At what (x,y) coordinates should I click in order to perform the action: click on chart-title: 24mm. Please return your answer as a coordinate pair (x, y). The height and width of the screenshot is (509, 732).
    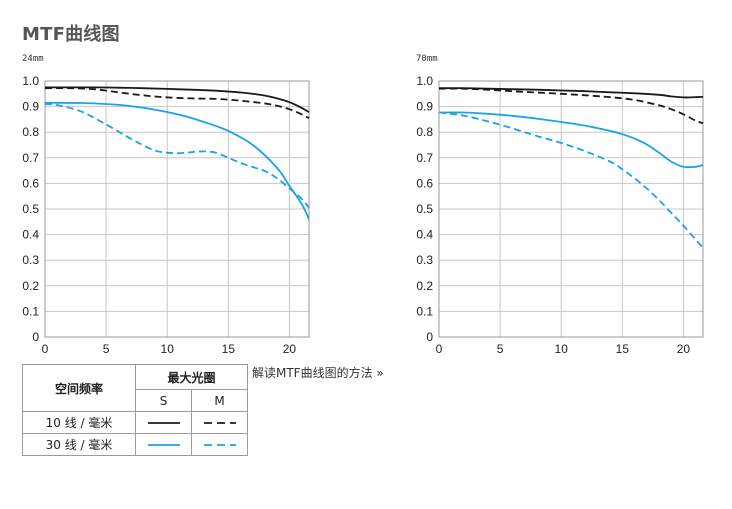
    Looking at the image, I should click on (33, 59).